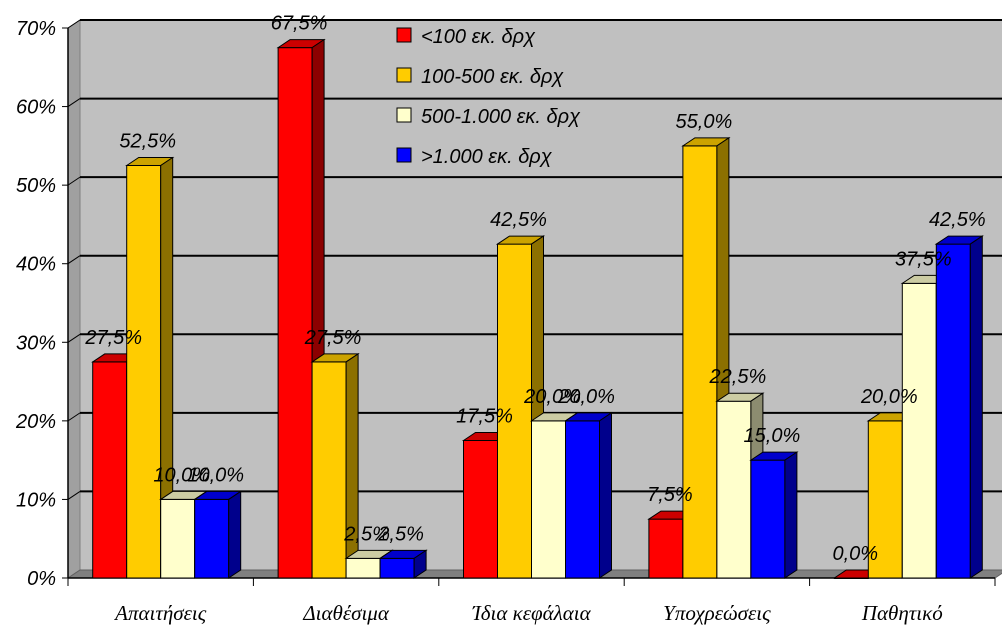 This screenshot has width=1002, height=628. I want to click on data-label: 52,5%, so click(147, 142).